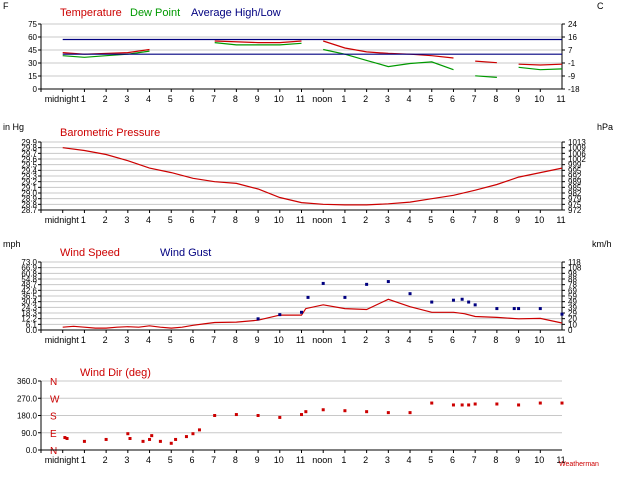 This screenshot has width=620, height=479. Describe the element at coordinates (29, 182) in the screenshot. I see `y-tick-label: 29.2` at that location.